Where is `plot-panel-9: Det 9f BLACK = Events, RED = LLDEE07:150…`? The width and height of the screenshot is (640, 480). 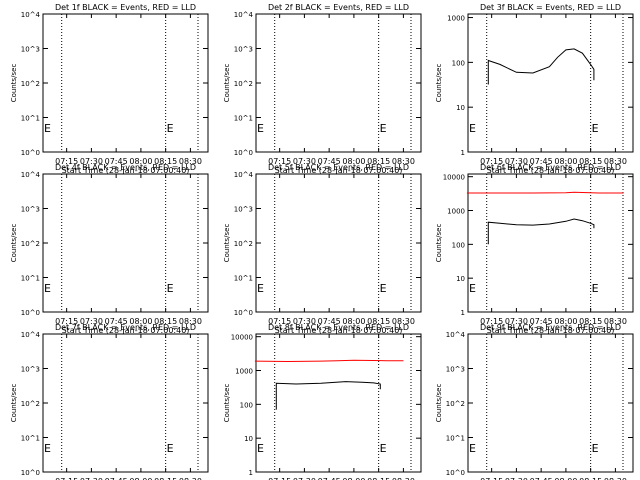 plot-panel-9: Det 9f BLACK = Events, RED = LLDEE07:150… is located at coordinates (534, 401).